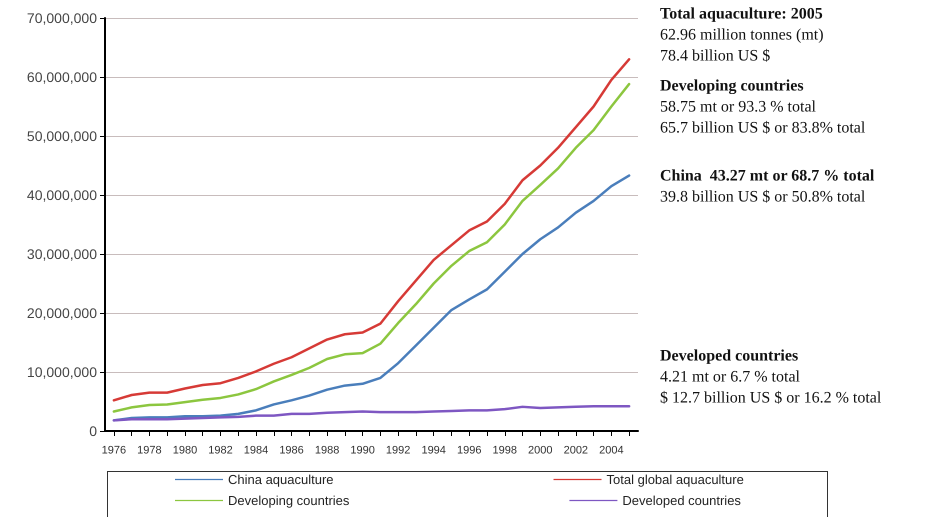 The height and width of the screenshot is (517, 948). Describe the element at coordinates (742, 35) in the screenshot. I see `text: Total aquaculture: 2005 62.96 million tonnes (mt) 78.4 billion US $` at that location.